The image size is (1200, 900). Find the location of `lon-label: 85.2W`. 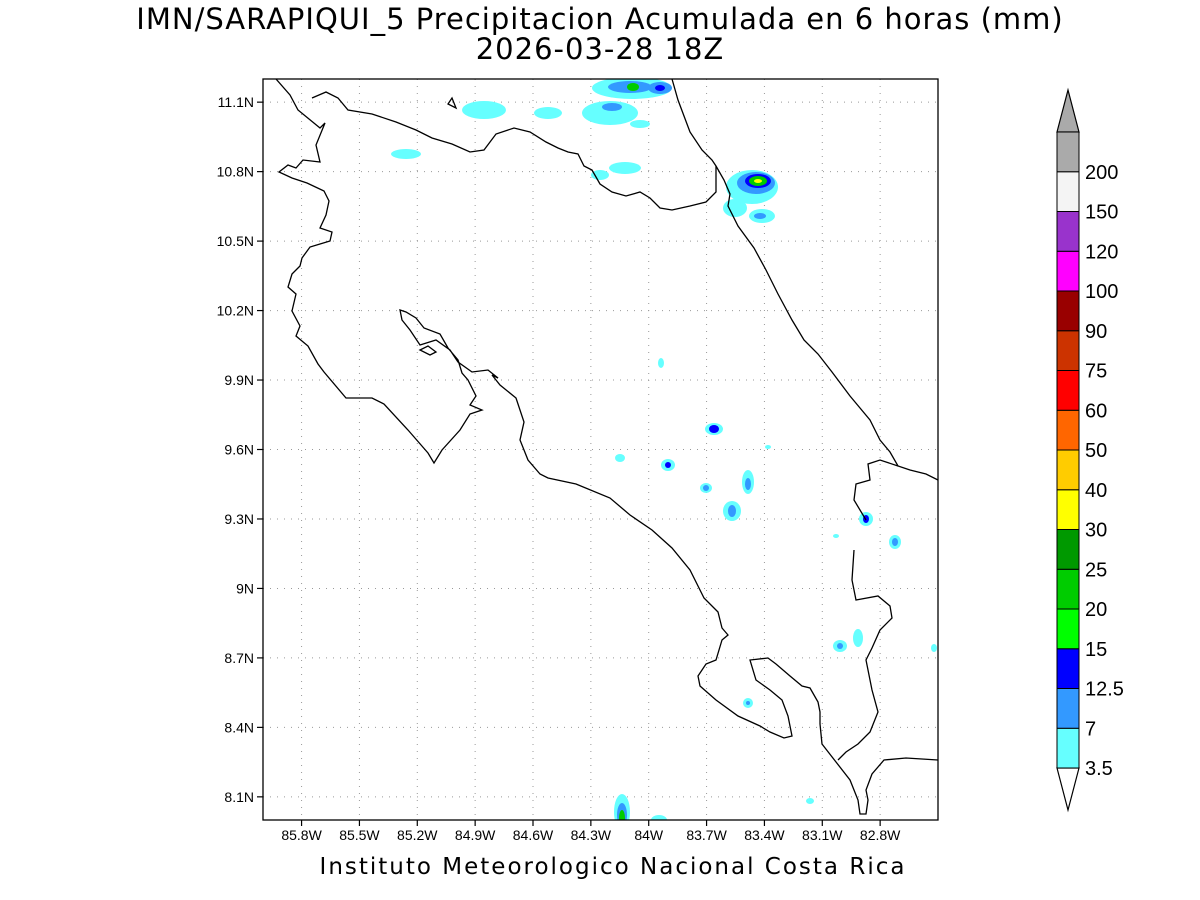

lon-label: 85.2W is located at coordinates (417, 835).